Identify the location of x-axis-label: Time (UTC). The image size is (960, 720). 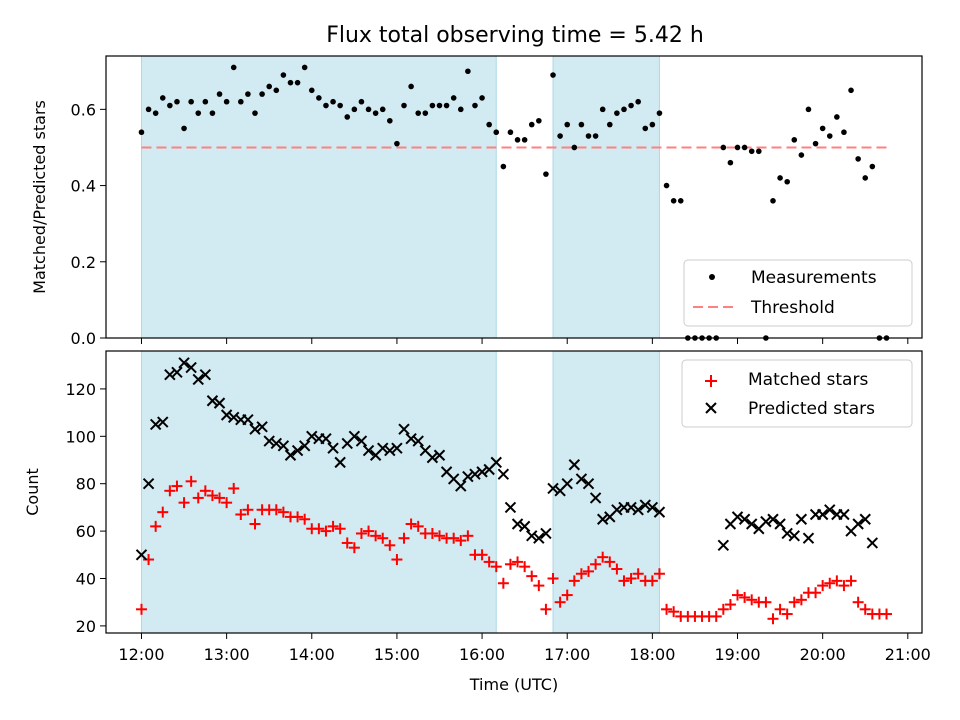
(513, 684).